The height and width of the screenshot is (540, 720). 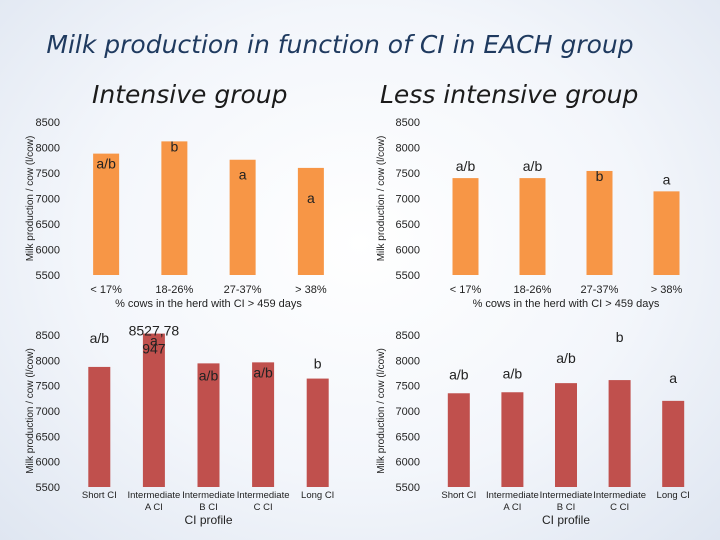 I want to click on less-intensive-group-title: Less intensive group, so click(x=509, y=94).